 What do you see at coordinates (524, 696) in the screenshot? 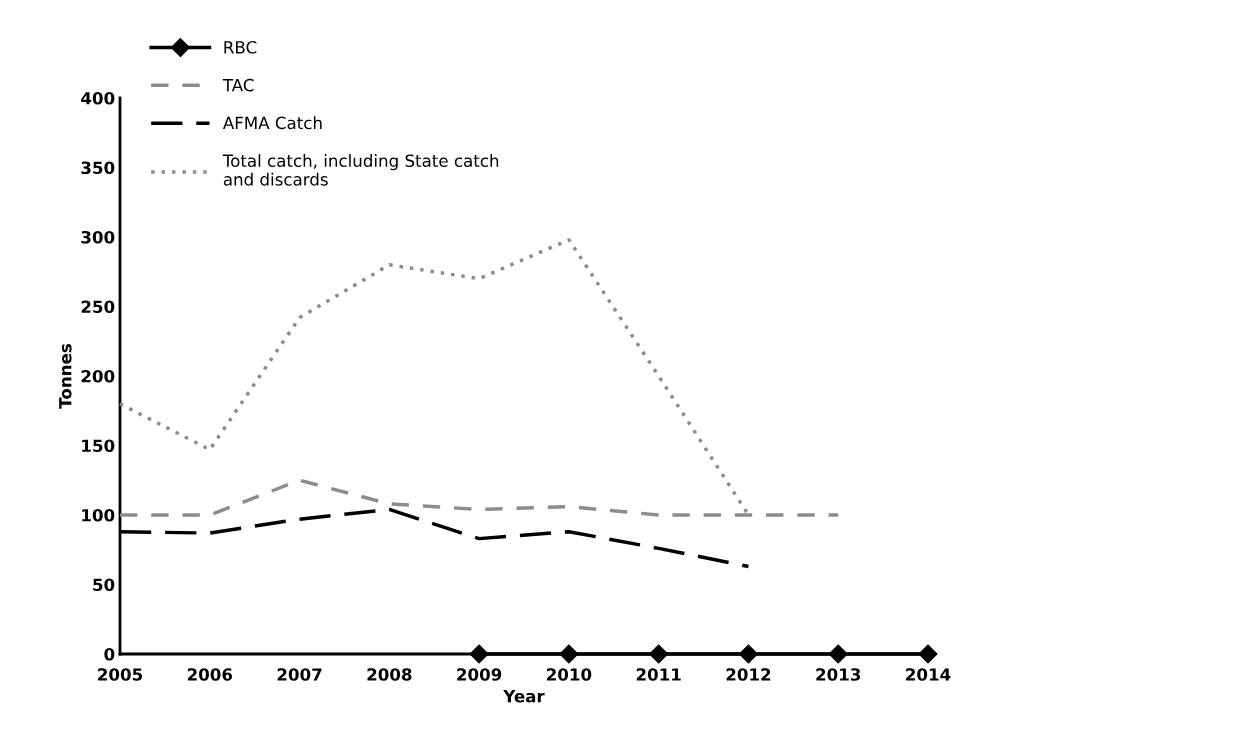
I see `x-axis-title: Year` at bounding box center [524, 696].